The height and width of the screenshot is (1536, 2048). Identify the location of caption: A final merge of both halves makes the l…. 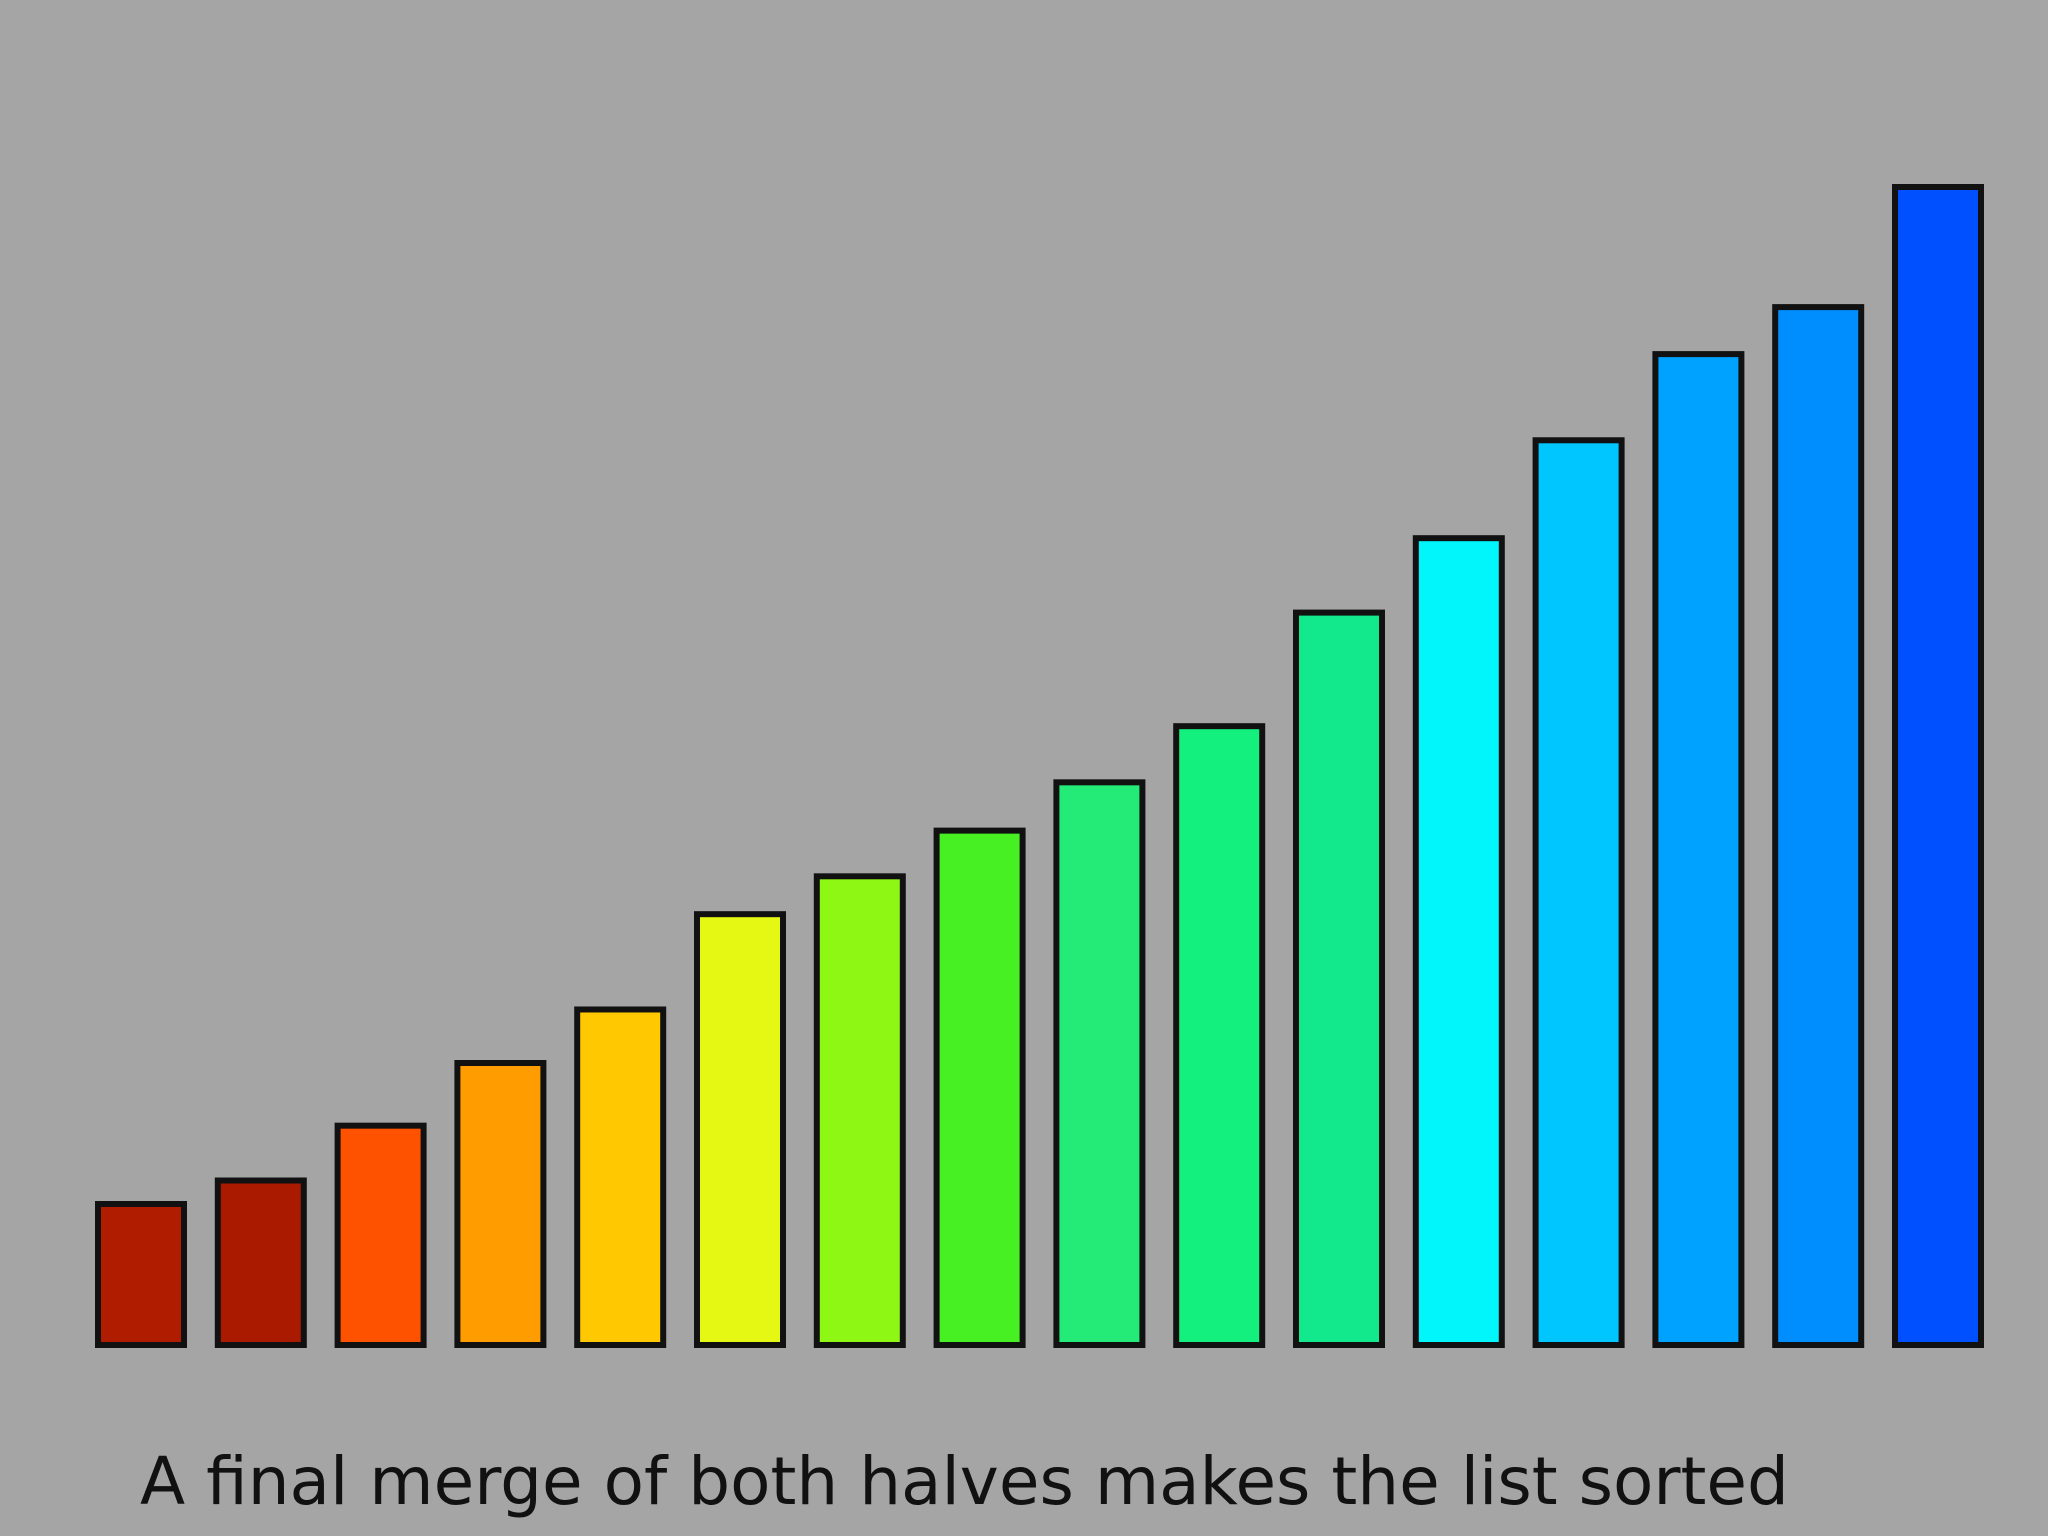
(964, 1481).